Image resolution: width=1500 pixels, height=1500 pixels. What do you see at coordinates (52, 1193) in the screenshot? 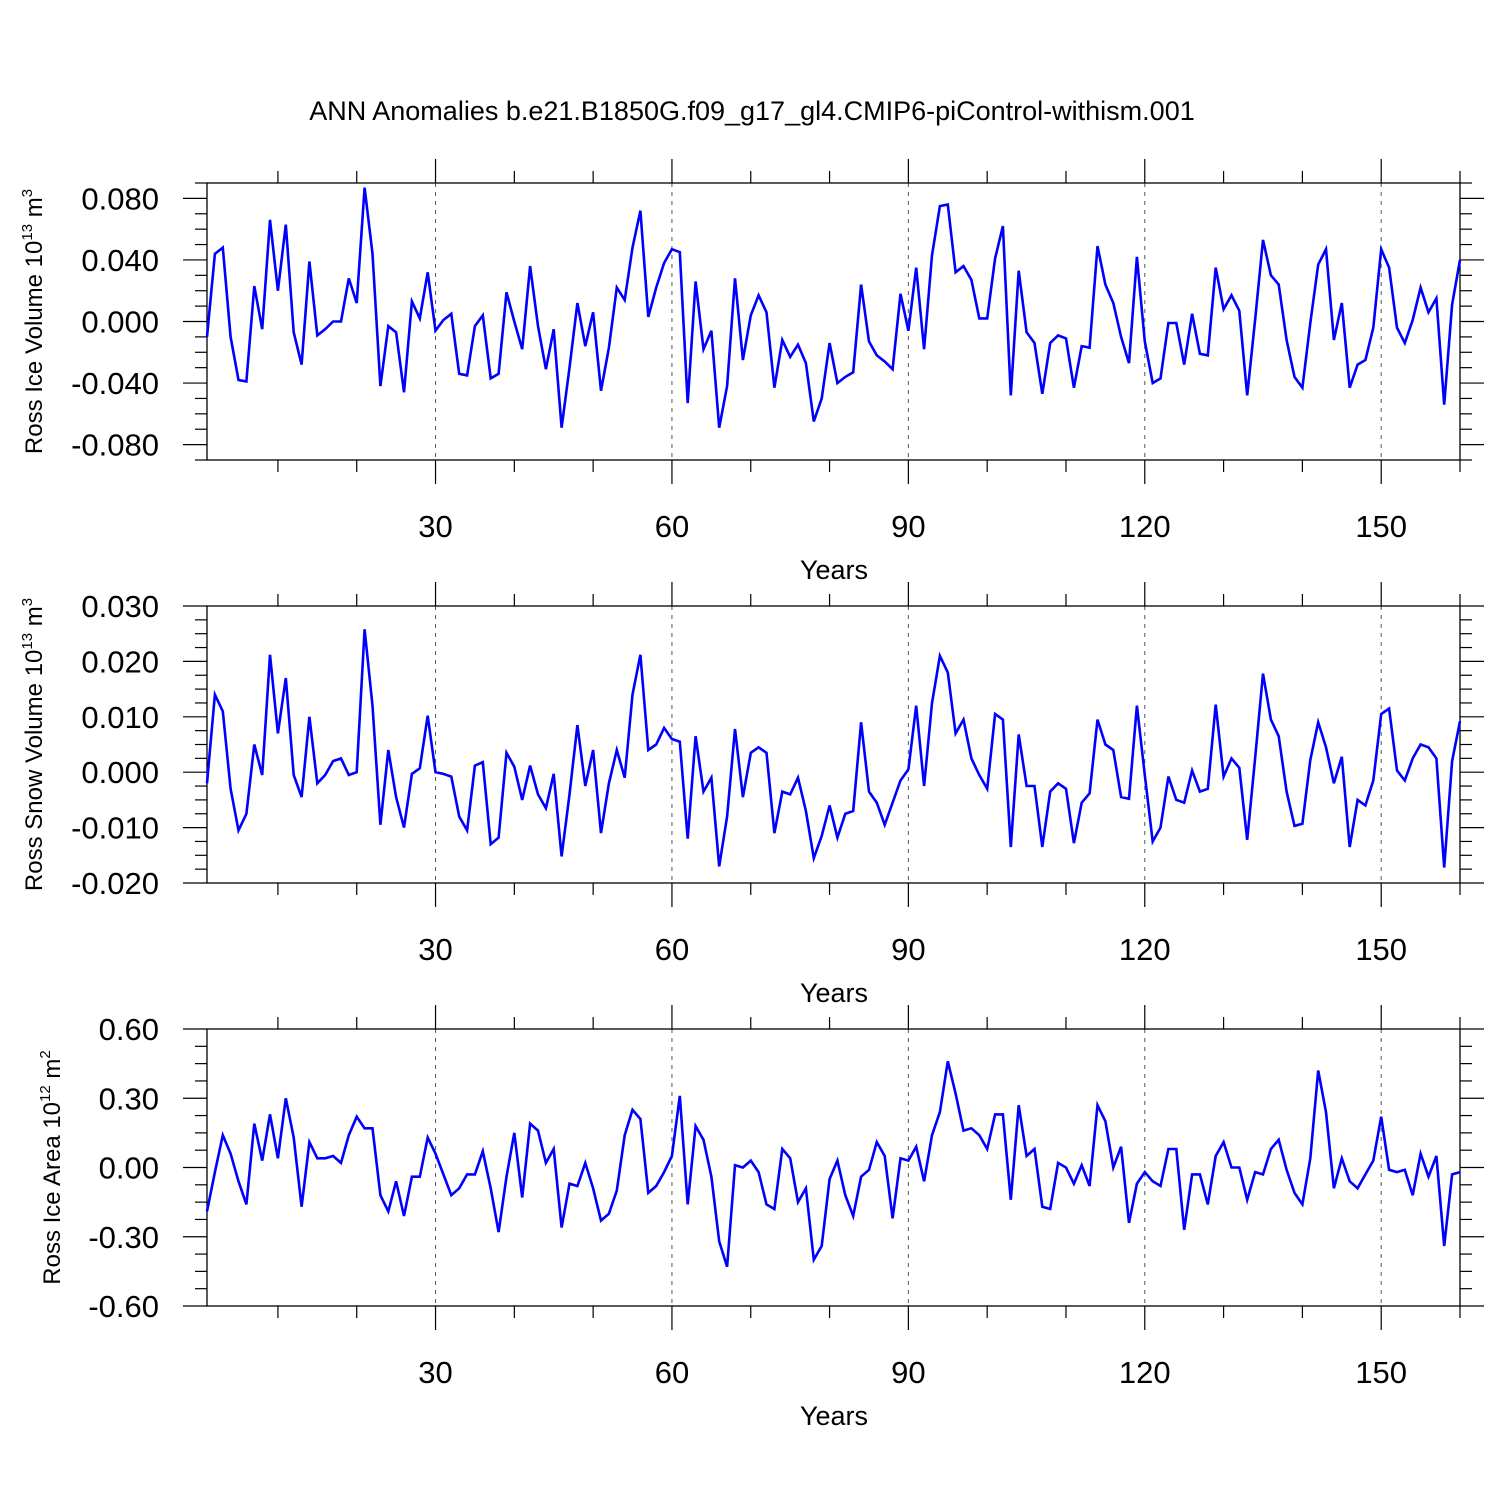
I see `y-axis-label-text: Ross Ice Area 10` at bounding box center [52, 1193].